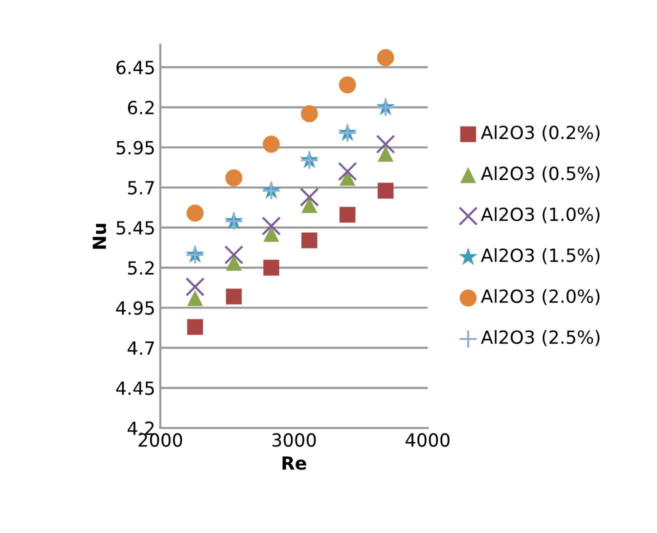 The image size is (657, 533). What do you see at coordinates (135, 308) in the screenshot?
I see `y-tick-label: 4.95` at bounding box center [135, 308].